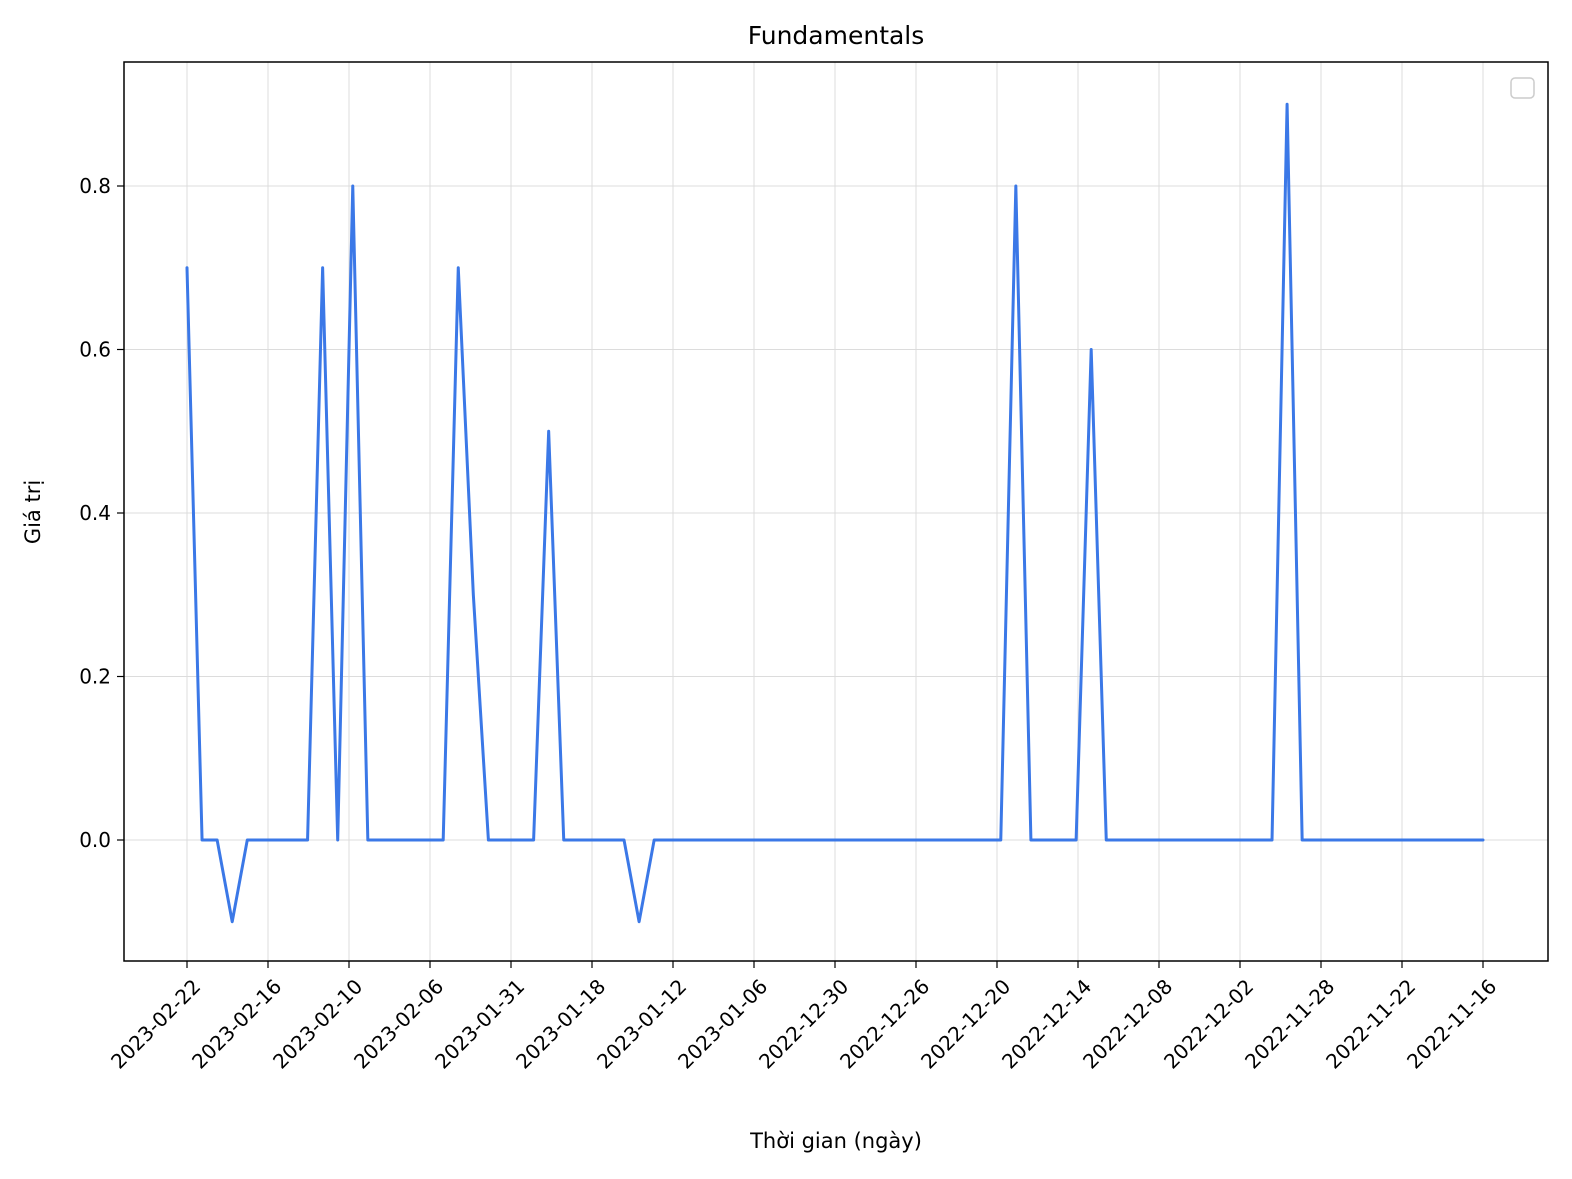 The width and height of the screenshot is (1572, 1179). I want to click on y-tick-label: 0.8, so click(95, 186).